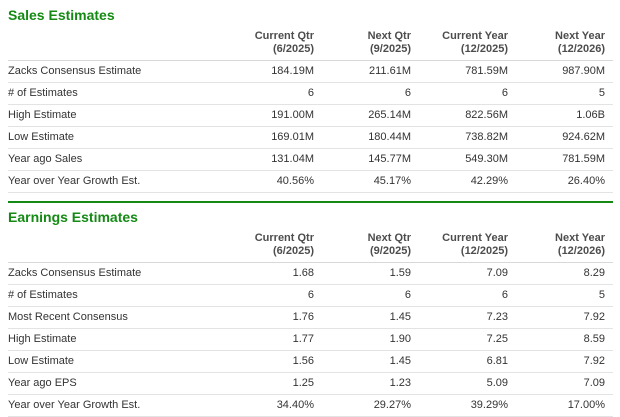 This screenshot has width=620, height=417. Describe the element at coordinates (564, 339) in the screenshot. I see `cell-value: 8.59` at that location.